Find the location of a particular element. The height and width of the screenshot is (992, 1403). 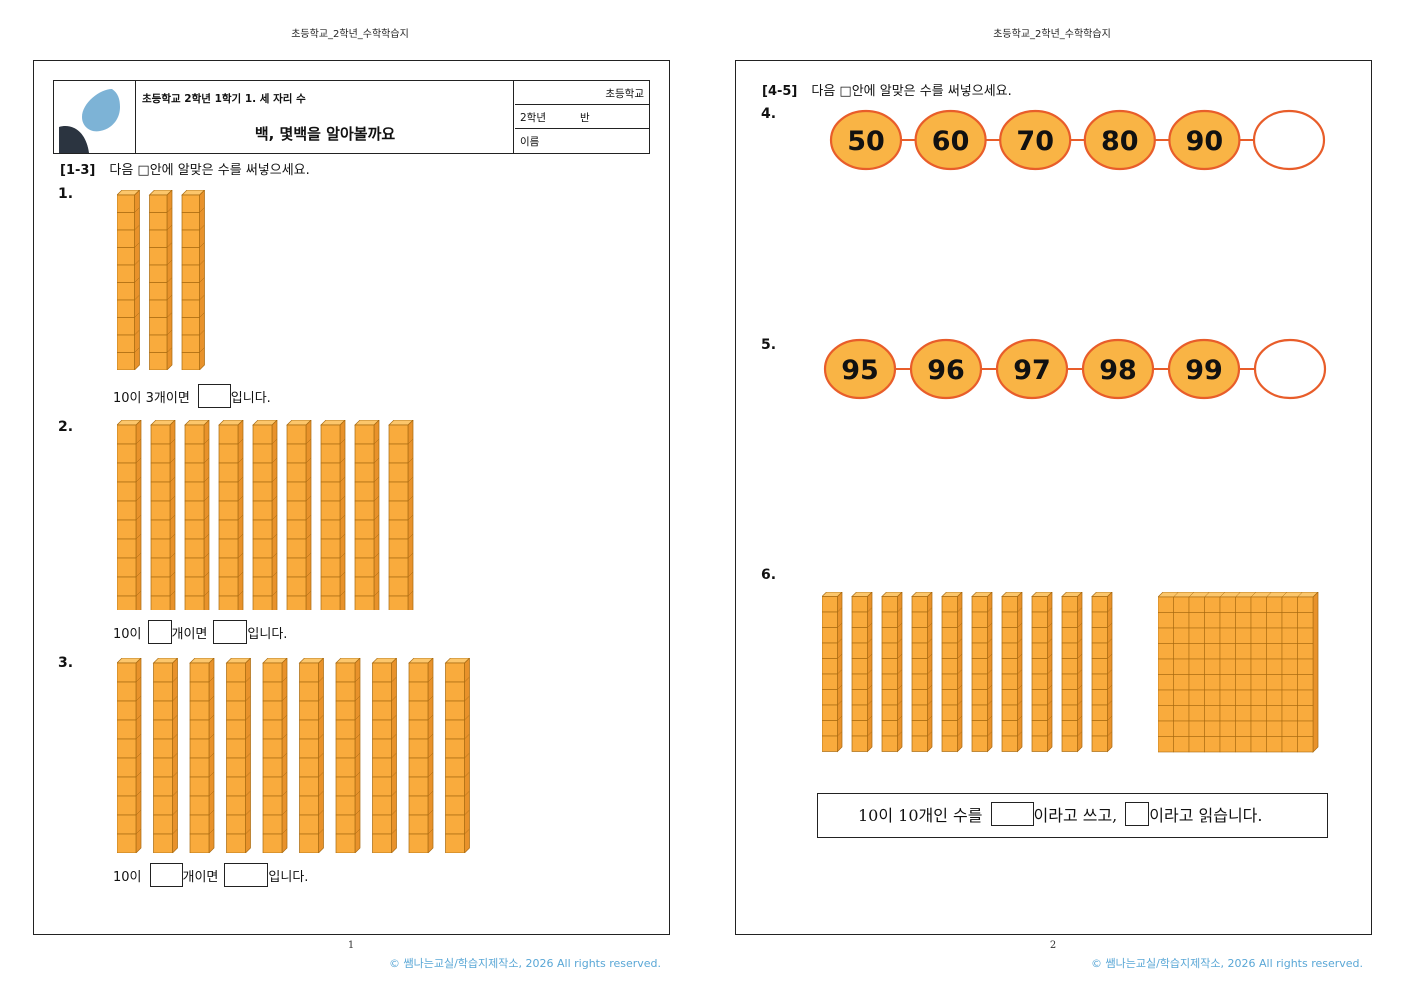

number-oval: 98 is located at coordinates (1118, 369).